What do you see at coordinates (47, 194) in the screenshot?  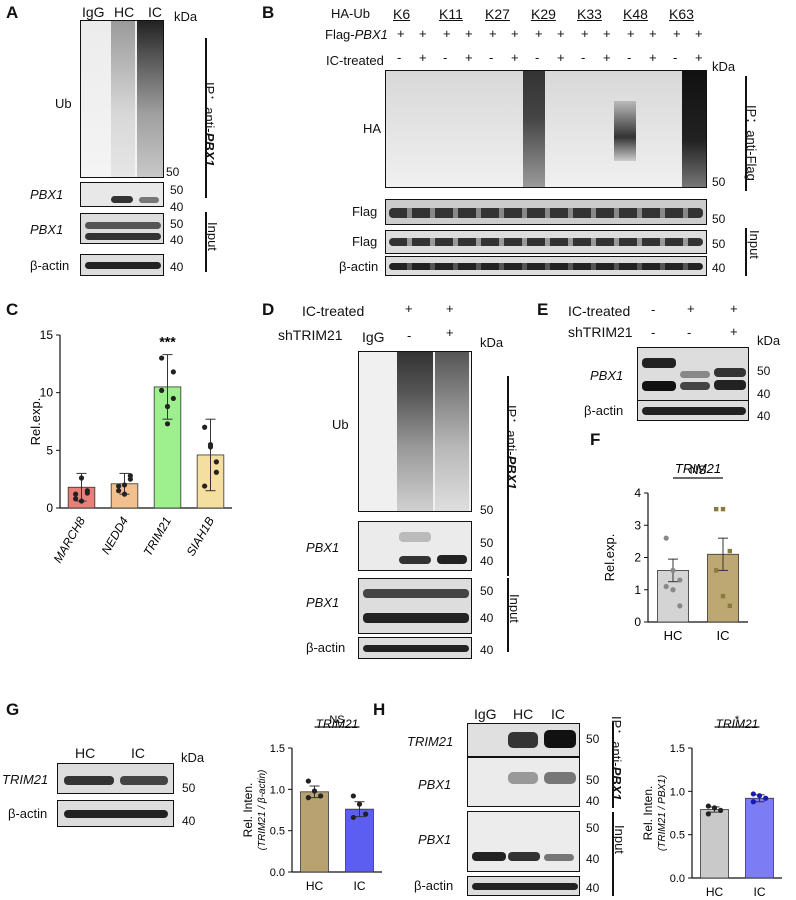 I see `blot-label-pbx1: PBX1` at bounding box center [47, 194].